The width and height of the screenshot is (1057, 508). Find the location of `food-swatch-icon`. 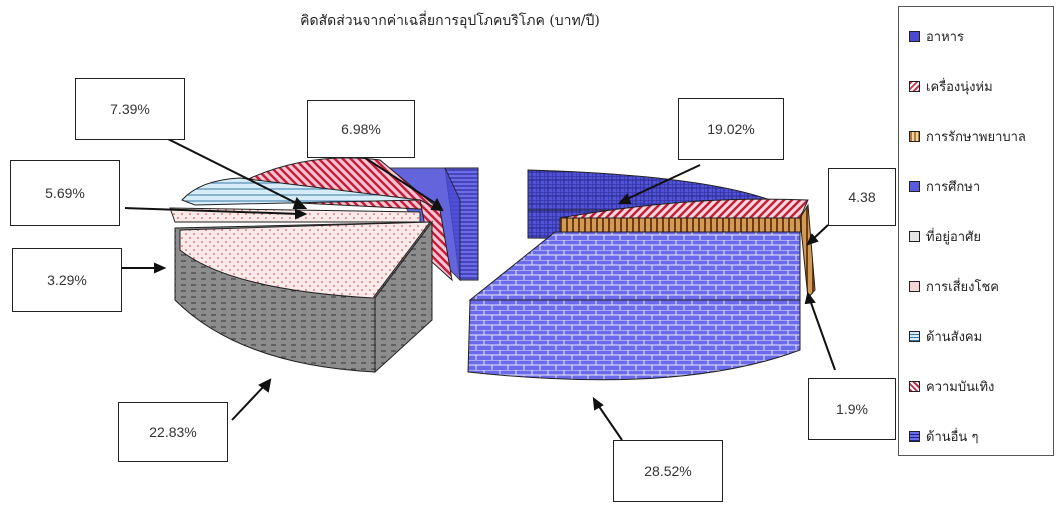

food-swatch-icon is located at coordinates (914, 36).